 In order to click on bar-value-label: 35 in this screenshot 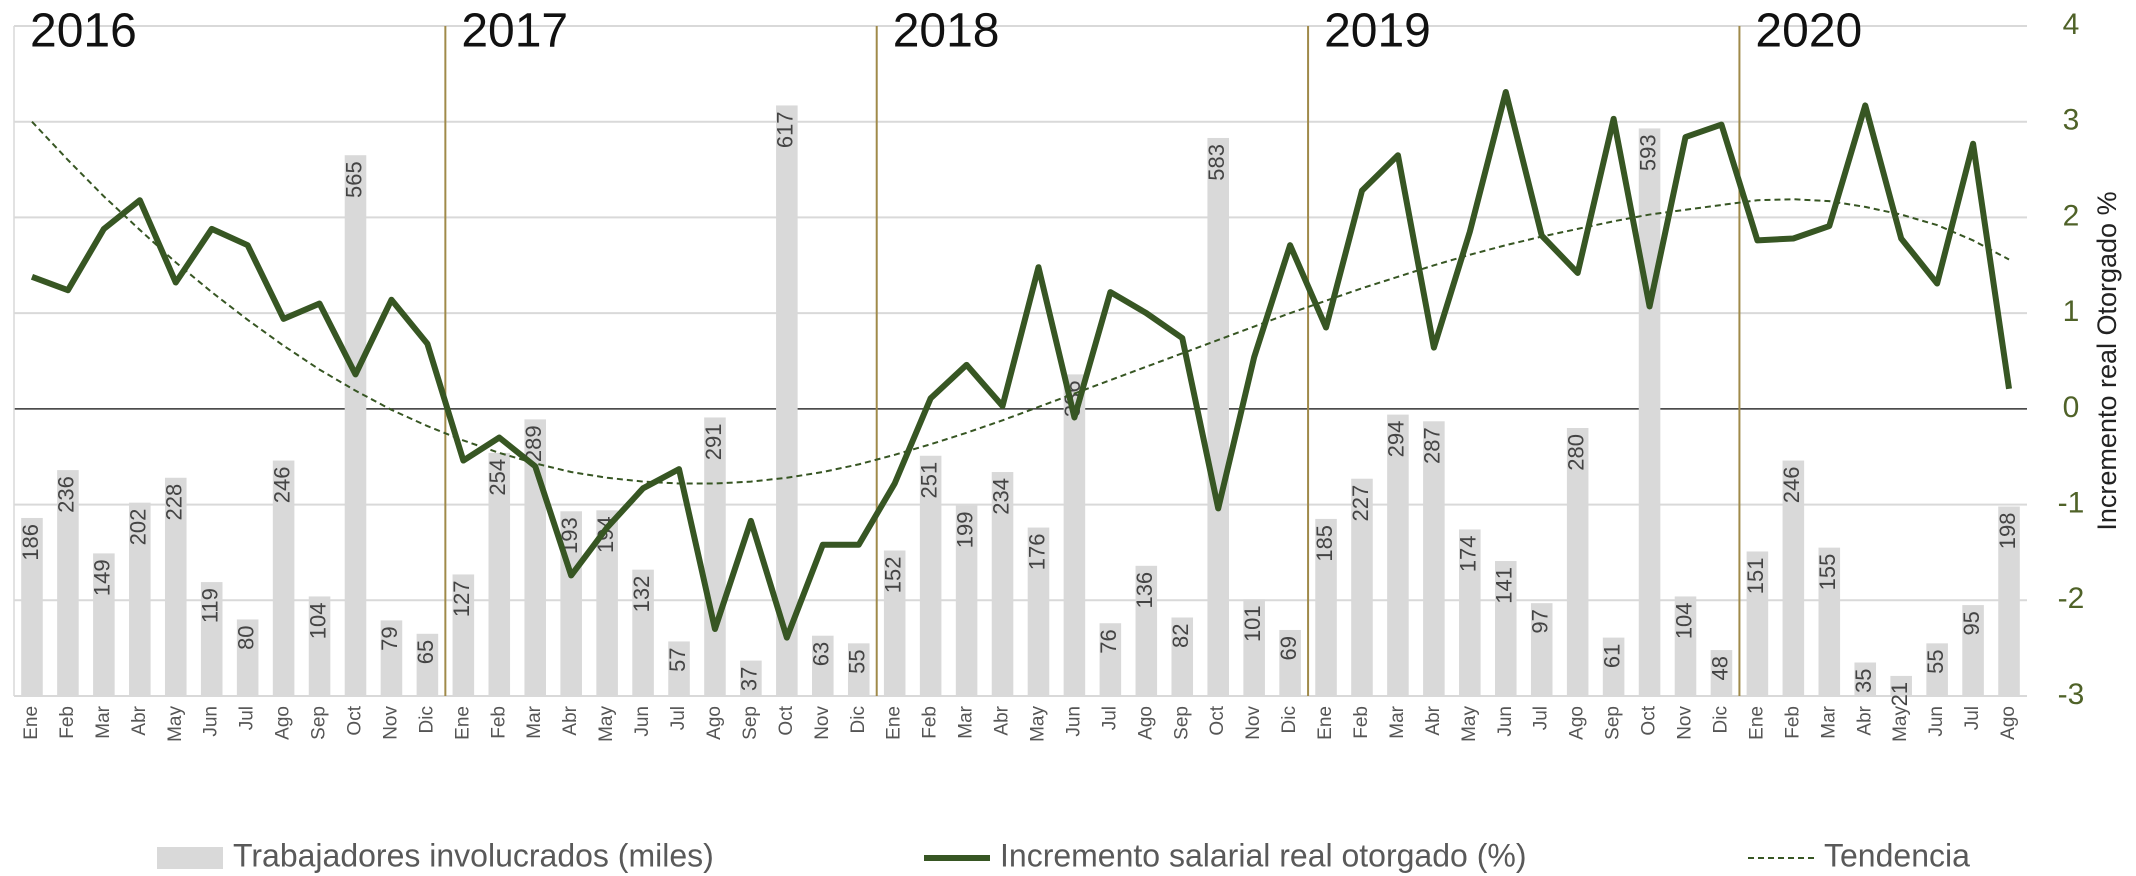, I will do `click(1863, 681)`.